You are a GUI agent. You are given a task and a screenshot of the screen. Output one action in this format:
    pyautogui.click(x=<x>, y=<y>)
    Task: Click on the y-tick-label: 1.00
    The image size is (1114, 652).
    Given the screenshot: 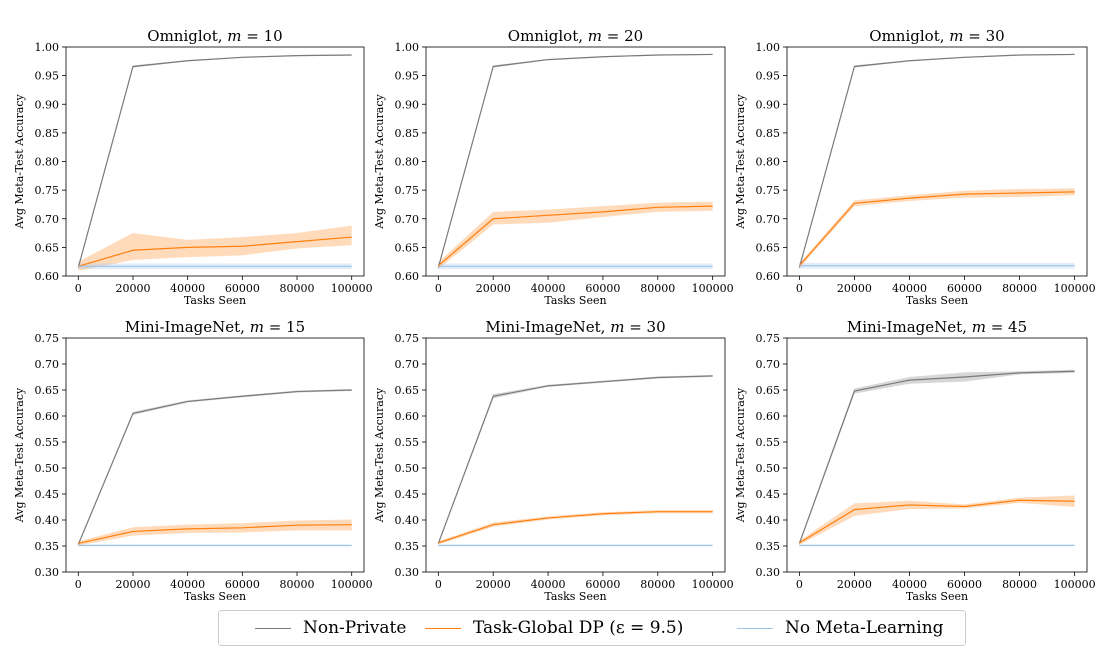 What is the action you would take?
    pyautogui.click(x=47, y=47)
    